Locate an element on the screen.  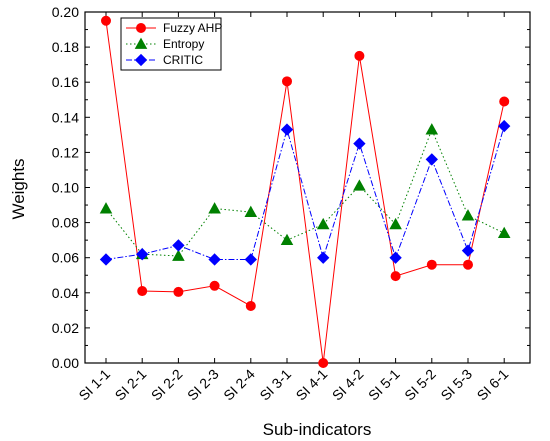
legend-label: Fuzzy AHP is located at coordinates (192, 28).